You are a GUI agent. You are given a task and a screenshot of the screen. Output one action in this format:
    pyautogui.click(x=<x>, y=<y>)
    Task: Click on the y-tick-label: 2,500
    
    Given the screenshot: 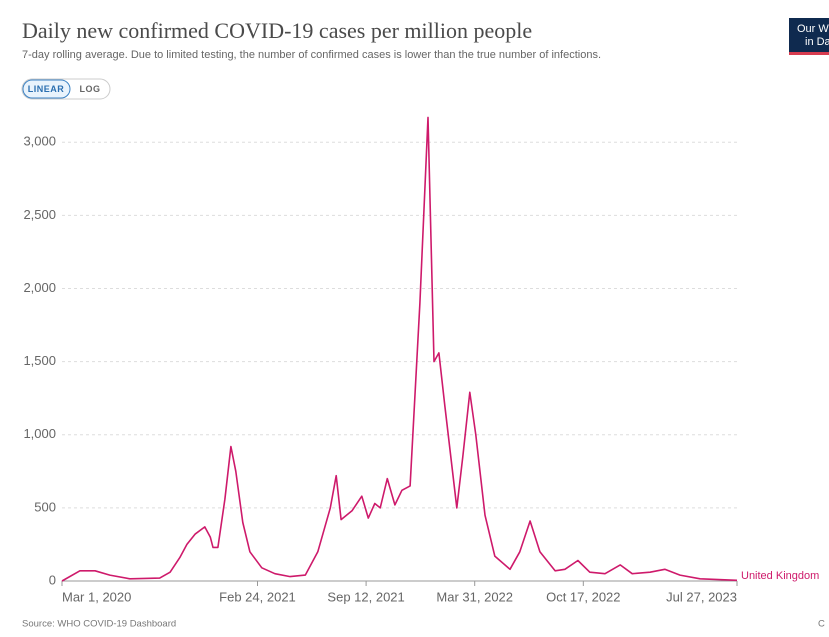 What is the action you would take?
    pyautogui.click(x=39, y=214)
    